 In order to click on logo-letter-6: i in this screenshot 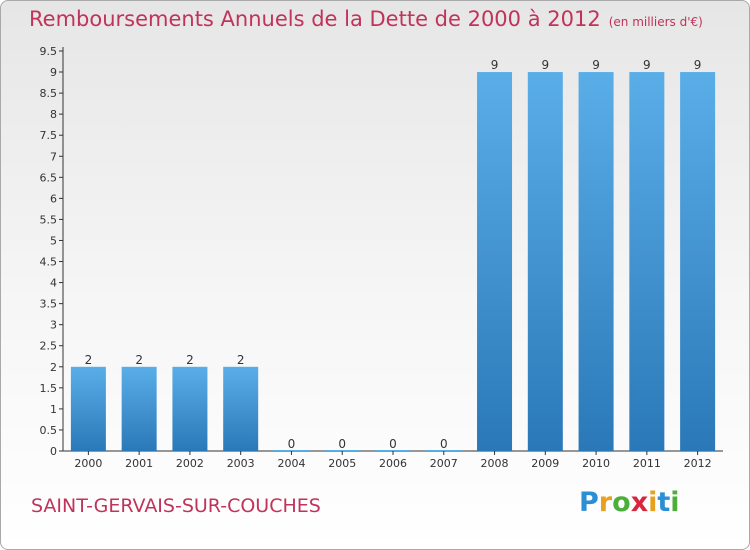, I will do `click(675, 502)`.